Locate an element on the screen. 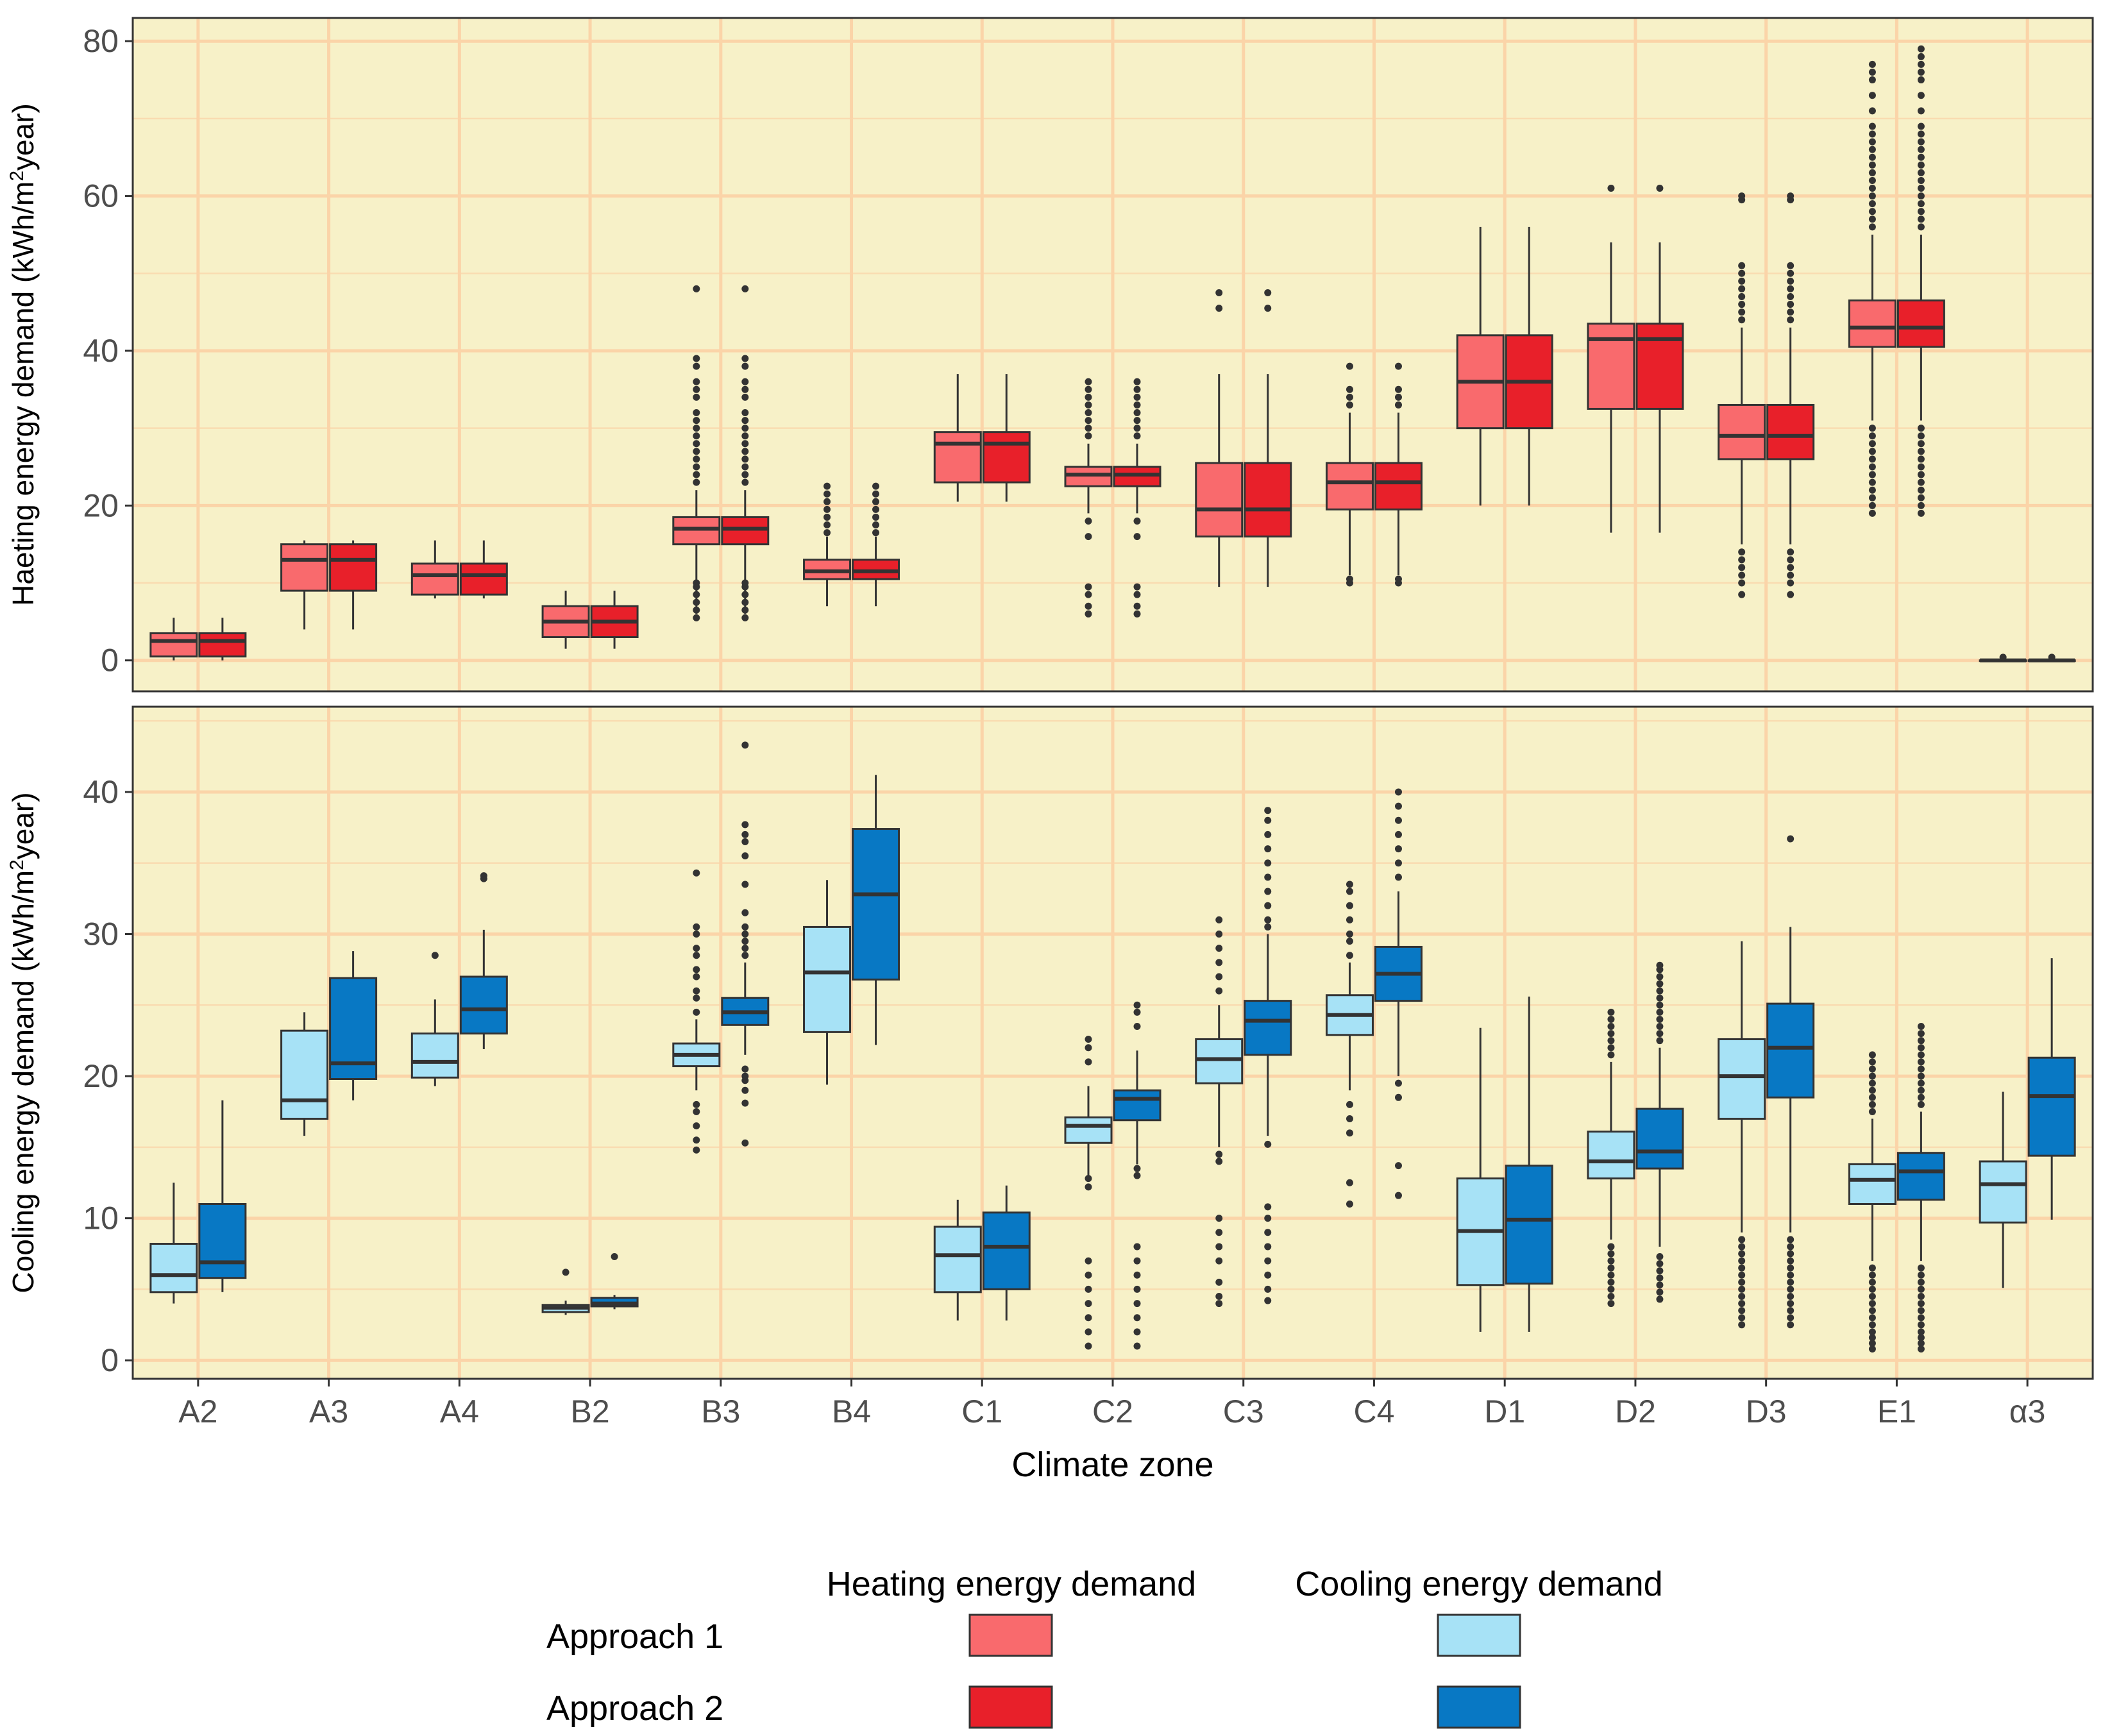 The width and height of the screenshot is (2103, 1736). x-tick-label-b4: B4 is located at coordinates (852, 1412).